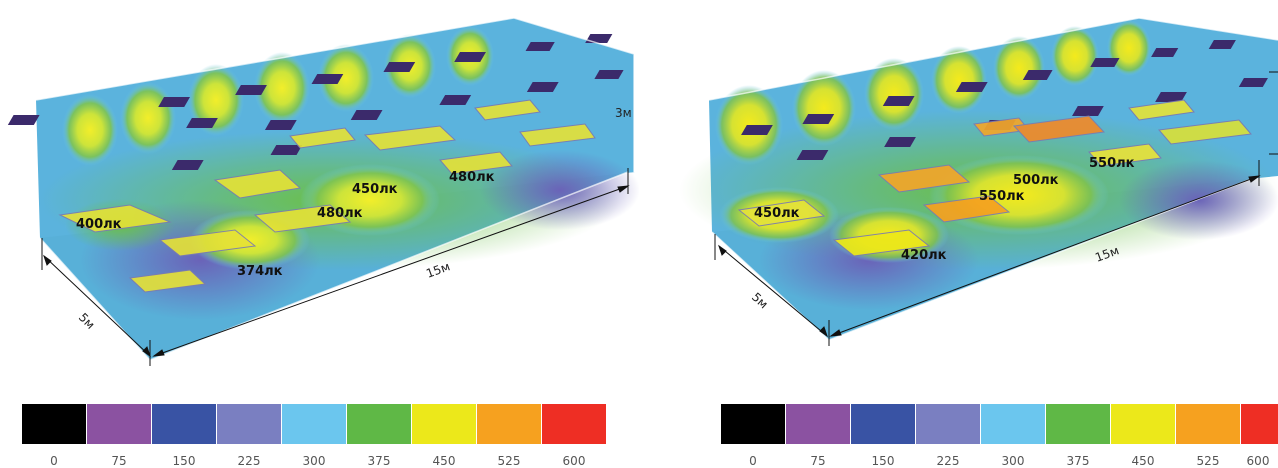  What do you see at coordinates (623, 113) in the screenshot?
I see `height-label: 3м` at bounding box center [623, 113].